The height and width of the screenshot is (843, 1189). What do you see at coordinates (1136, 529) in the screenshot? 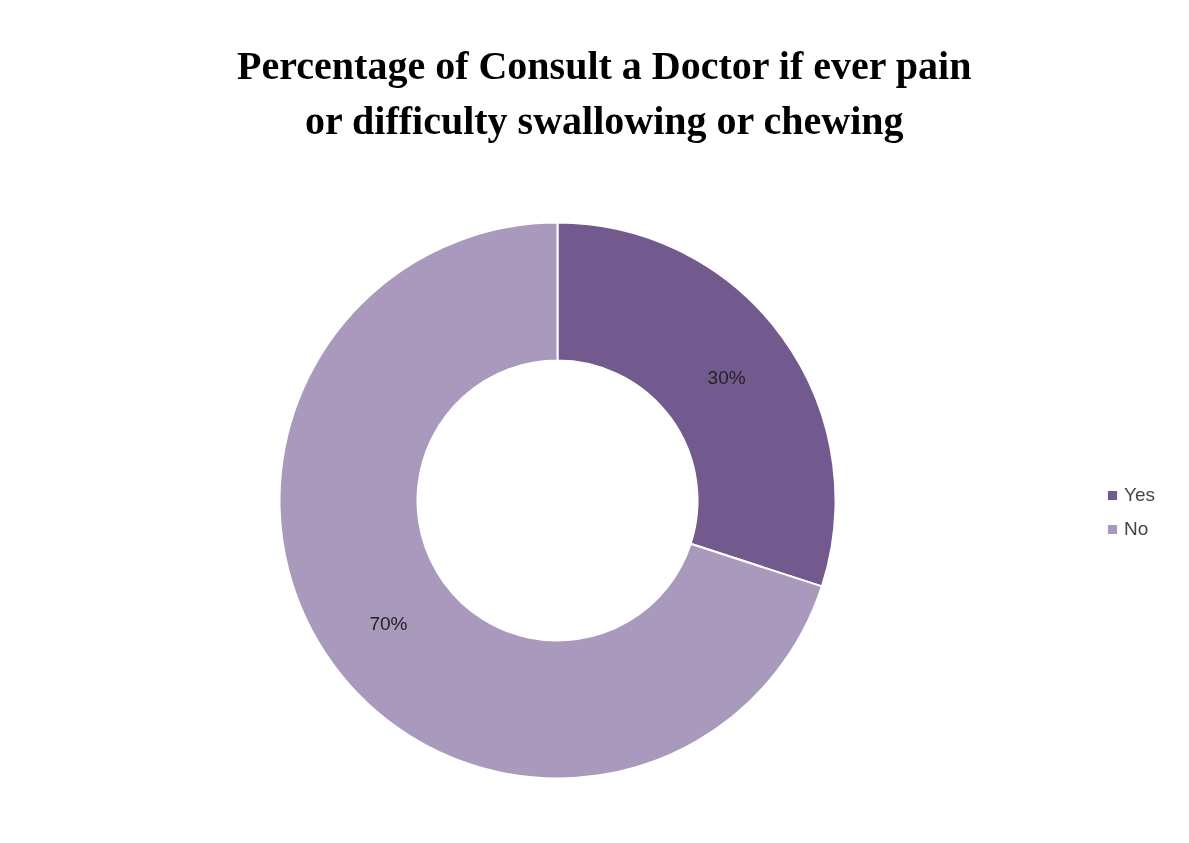
I see `legend-label: No` at bounding box center [1136, 529].